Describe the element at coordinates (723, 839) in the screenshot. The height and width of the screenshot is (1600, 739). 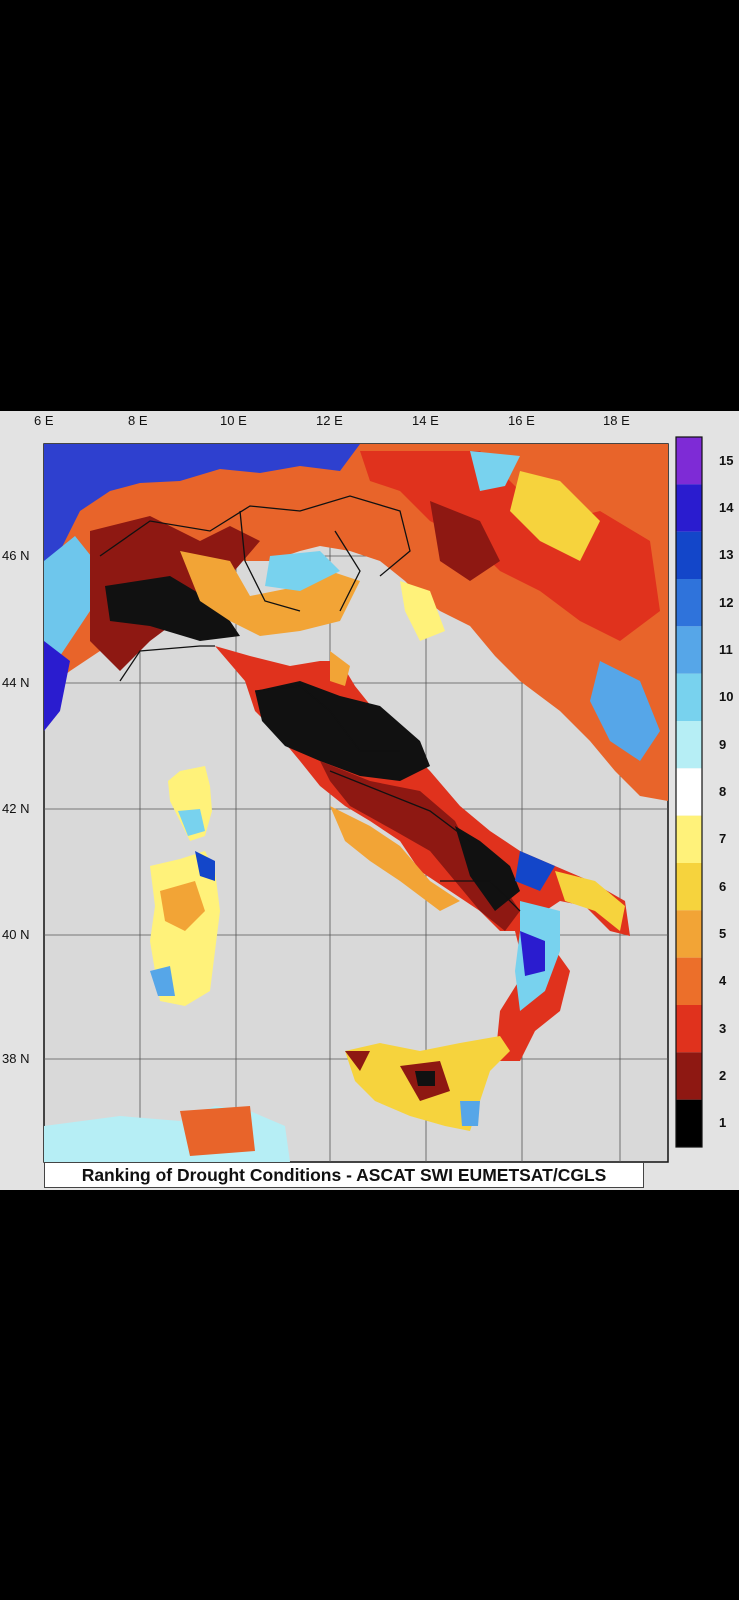
I see `legend-label: 7` at that location.